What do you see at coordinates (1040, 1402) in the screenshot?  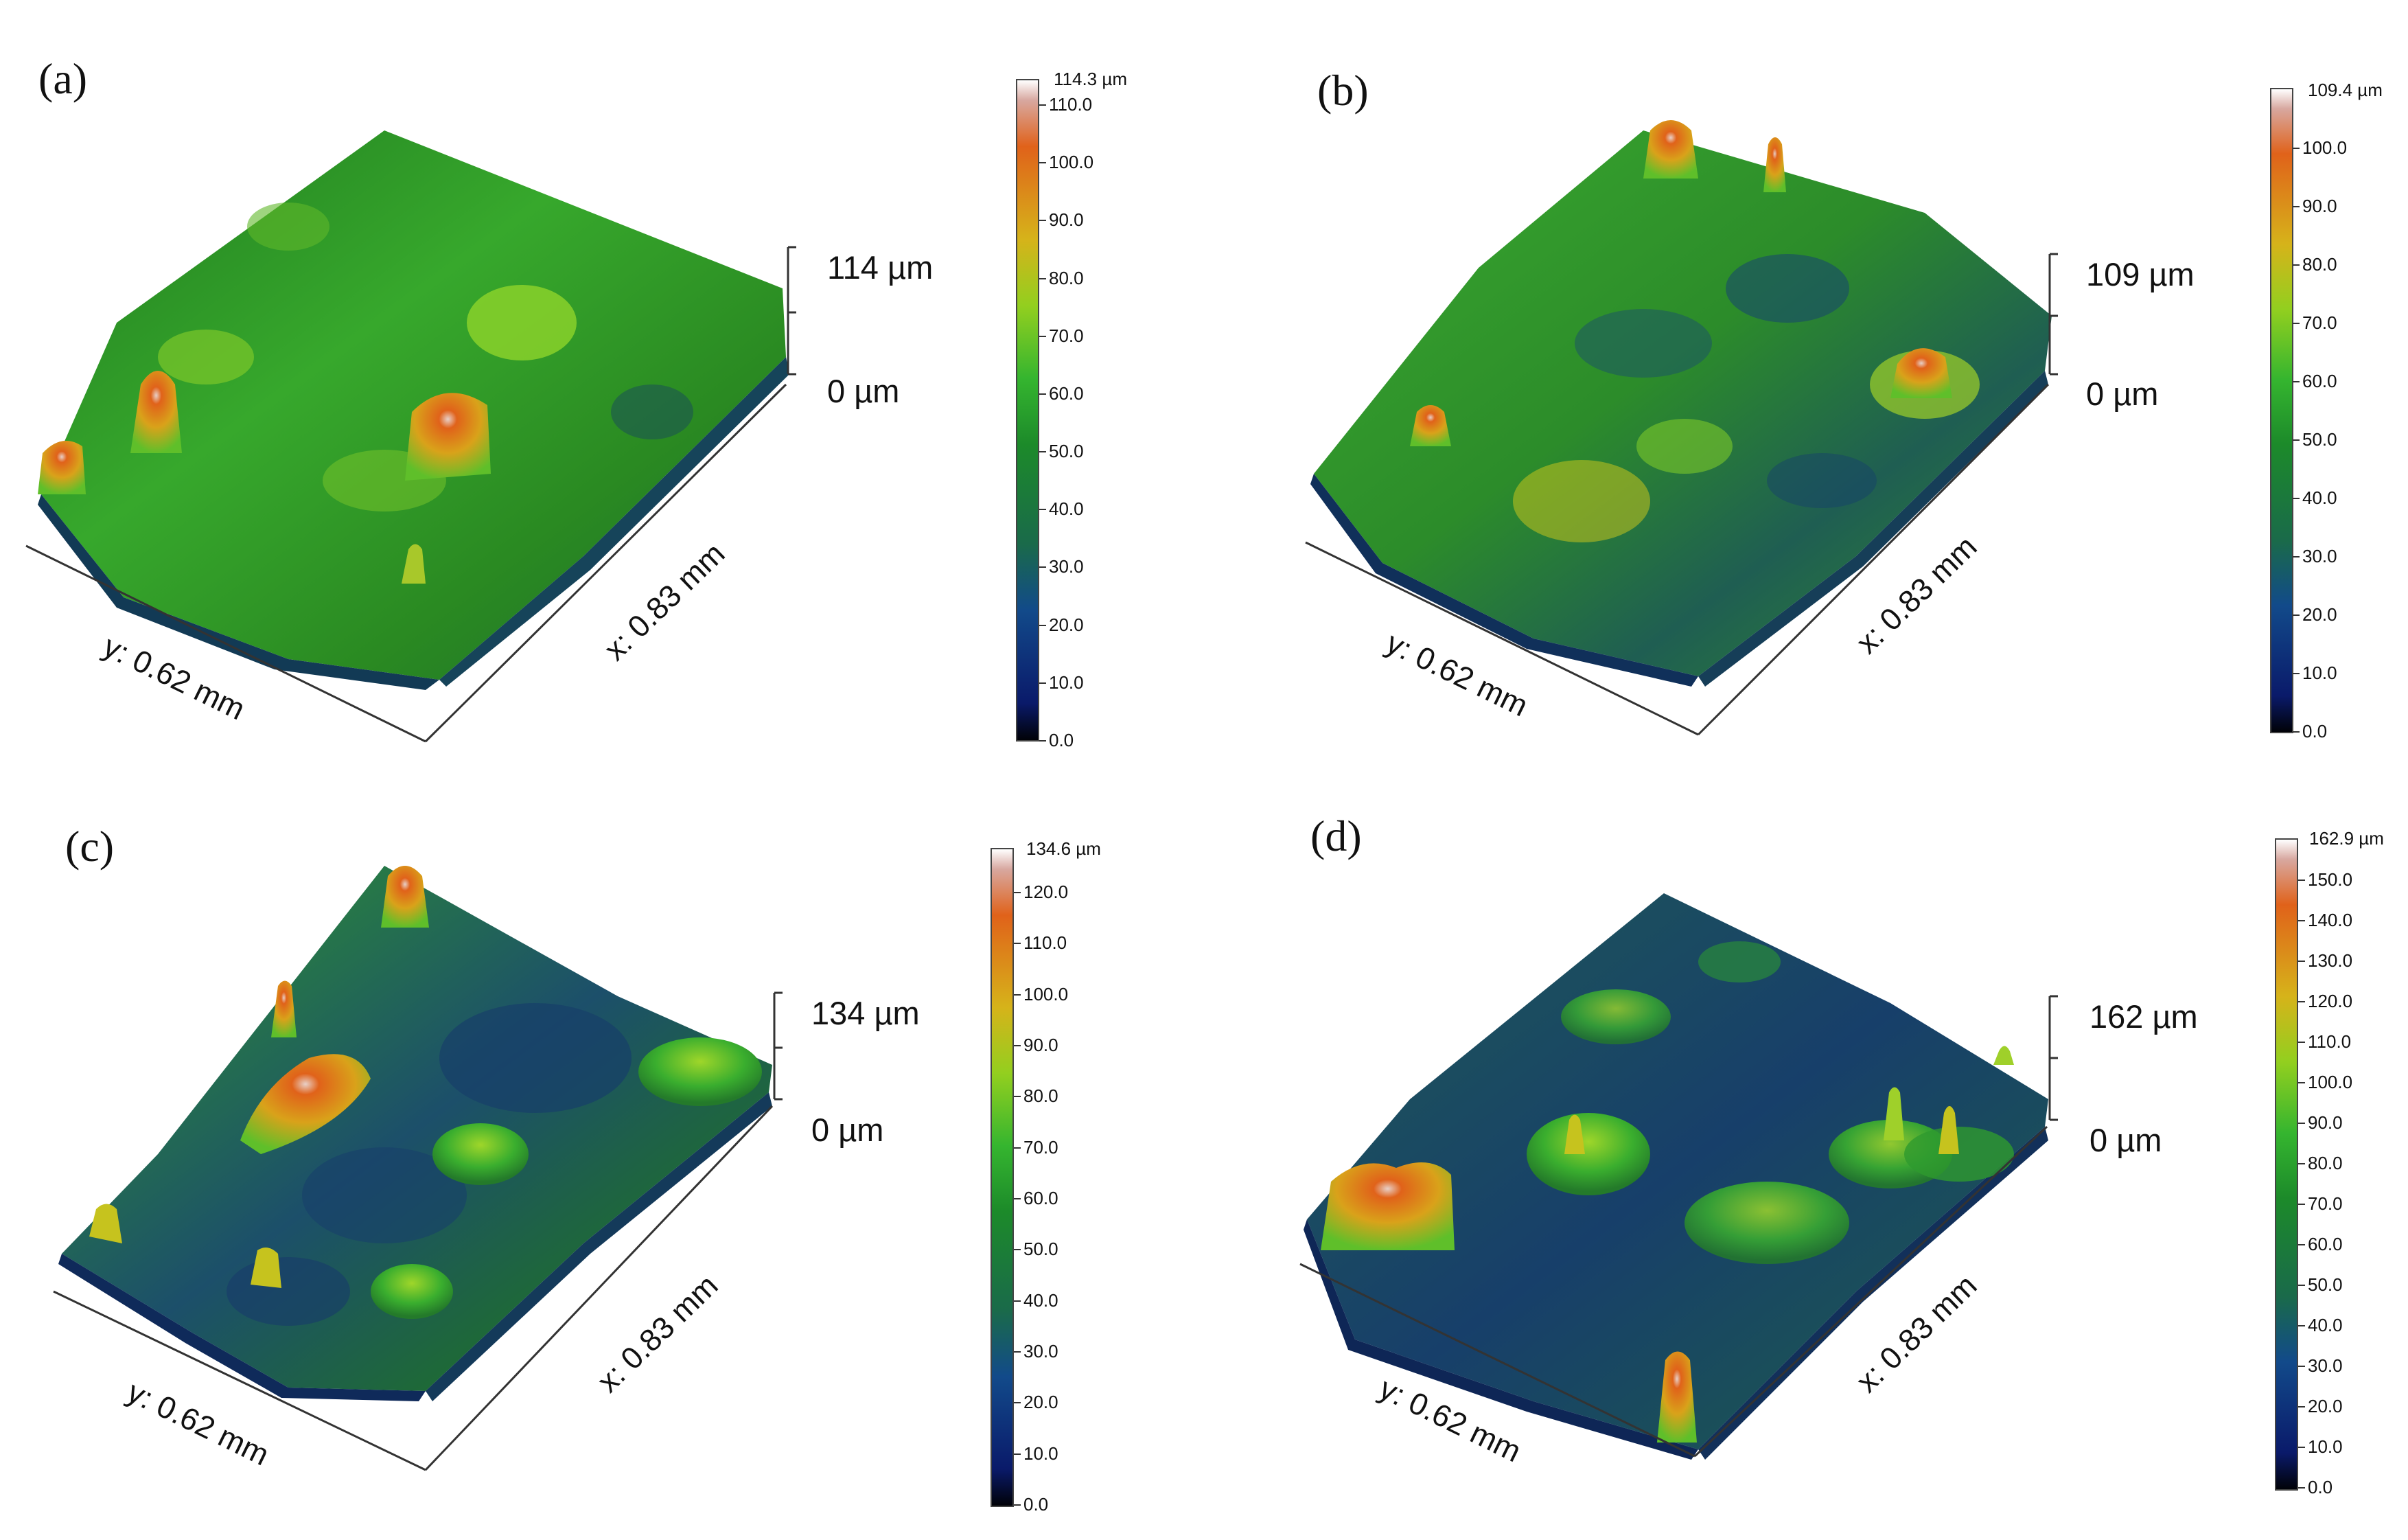 I see `colorbar-tick-label: 20.0` at bounding box center [1040, 1402].